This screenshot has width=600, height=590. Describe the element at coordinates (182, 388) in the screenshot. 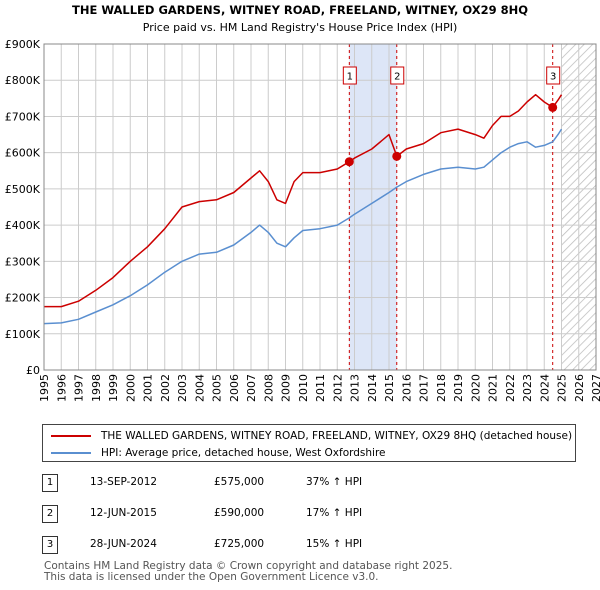

I see `x-tick-label: 2003` at that location.